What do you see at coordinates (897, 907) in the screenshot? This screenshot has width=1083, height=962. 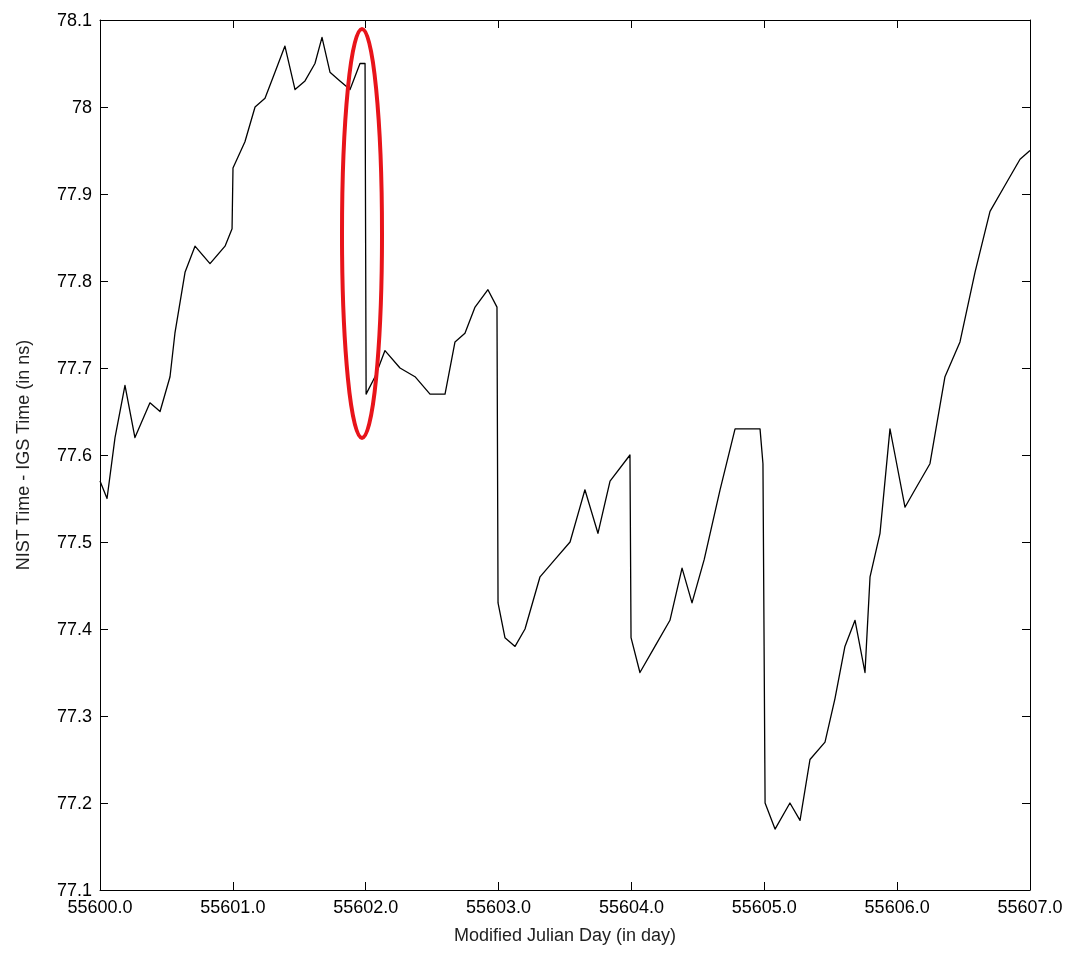 I see `x-tick-label: 55606.0` at bounding box center [897, 907].